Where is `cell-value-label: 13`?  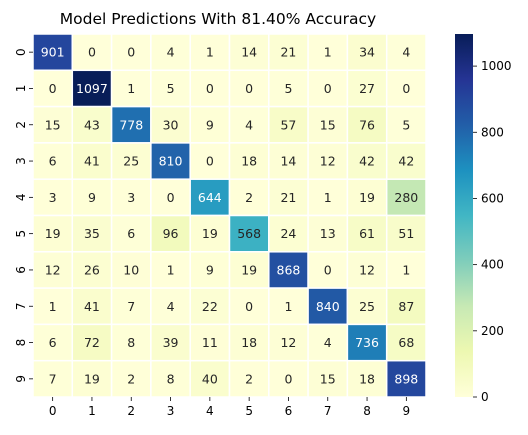 cell-value-label: 13 is located at coordinates (328, 233).